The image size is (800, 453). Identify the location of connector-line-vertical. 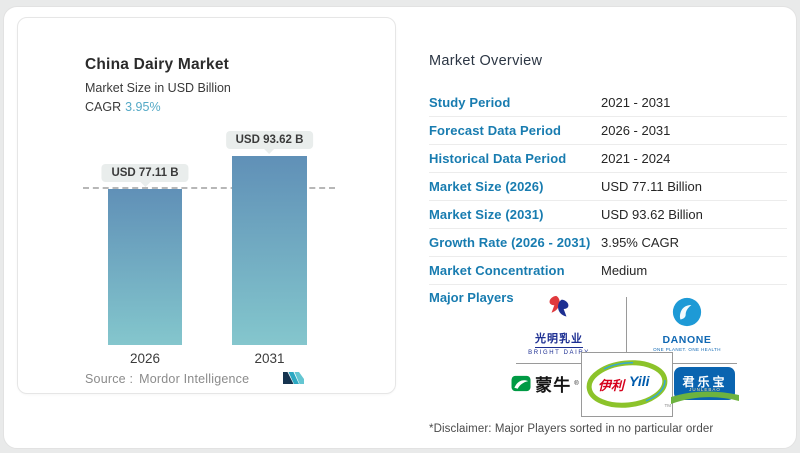
(626, 324).